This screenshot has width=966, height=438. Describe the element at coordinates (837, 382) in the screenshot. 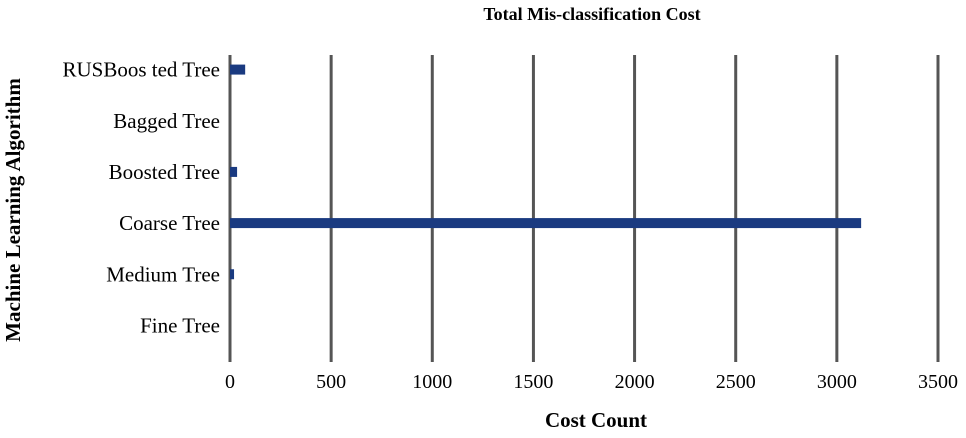

I see `x-tick-label: 3000` at that location.